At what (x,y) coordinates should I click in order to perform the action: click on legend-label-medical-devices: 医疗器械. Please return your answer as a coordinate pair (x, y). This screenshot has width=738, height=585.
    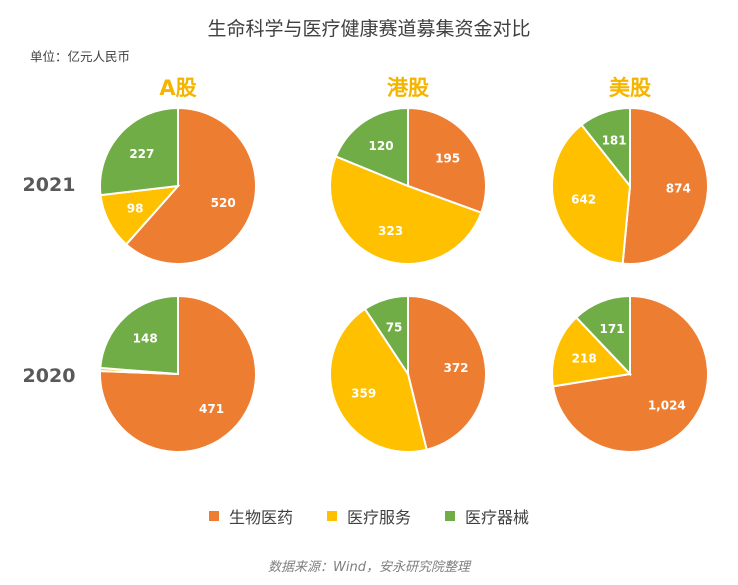
    Looking at the image, I should click on (497, 517).